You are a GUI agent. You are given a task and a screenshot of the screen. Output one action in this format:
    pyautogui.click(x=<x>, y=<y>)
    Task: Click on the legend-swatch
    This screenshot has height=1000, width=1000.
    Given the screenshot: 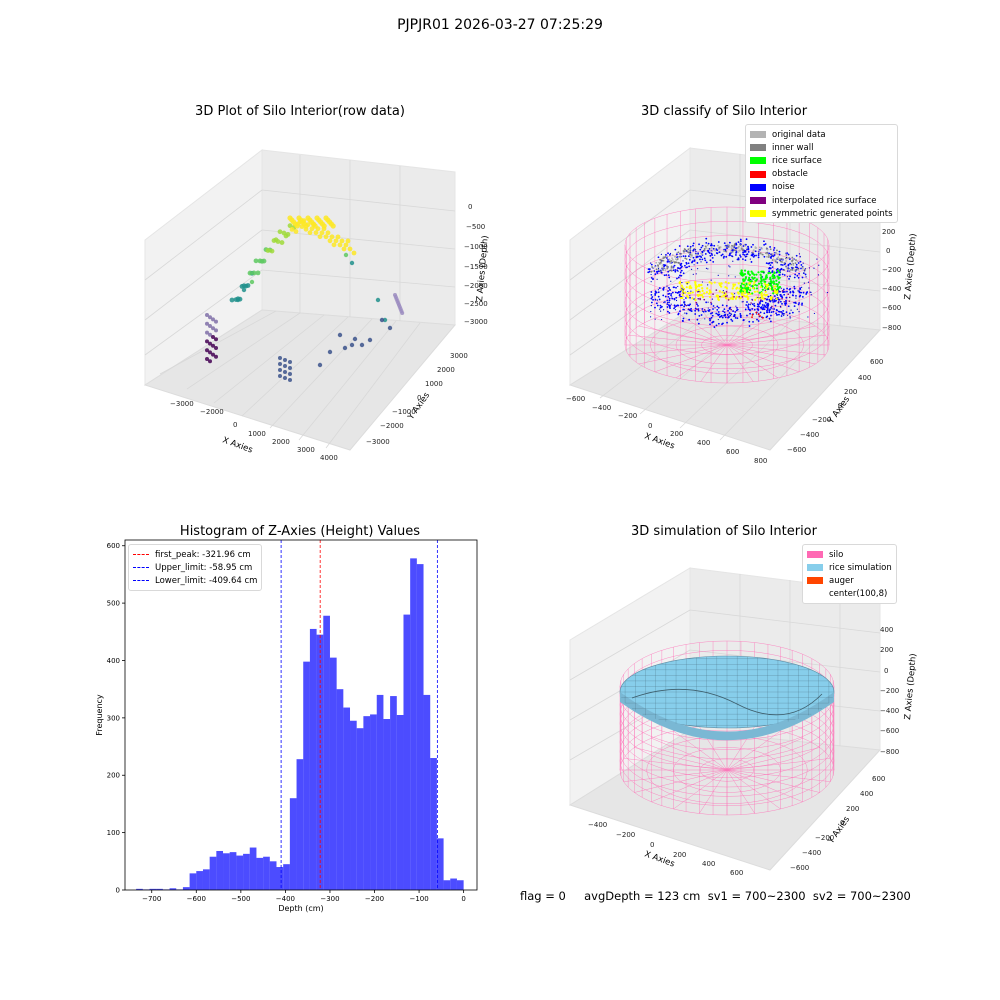 What is the action you would take?
    pyautogui.click(x=758, y=214)
    